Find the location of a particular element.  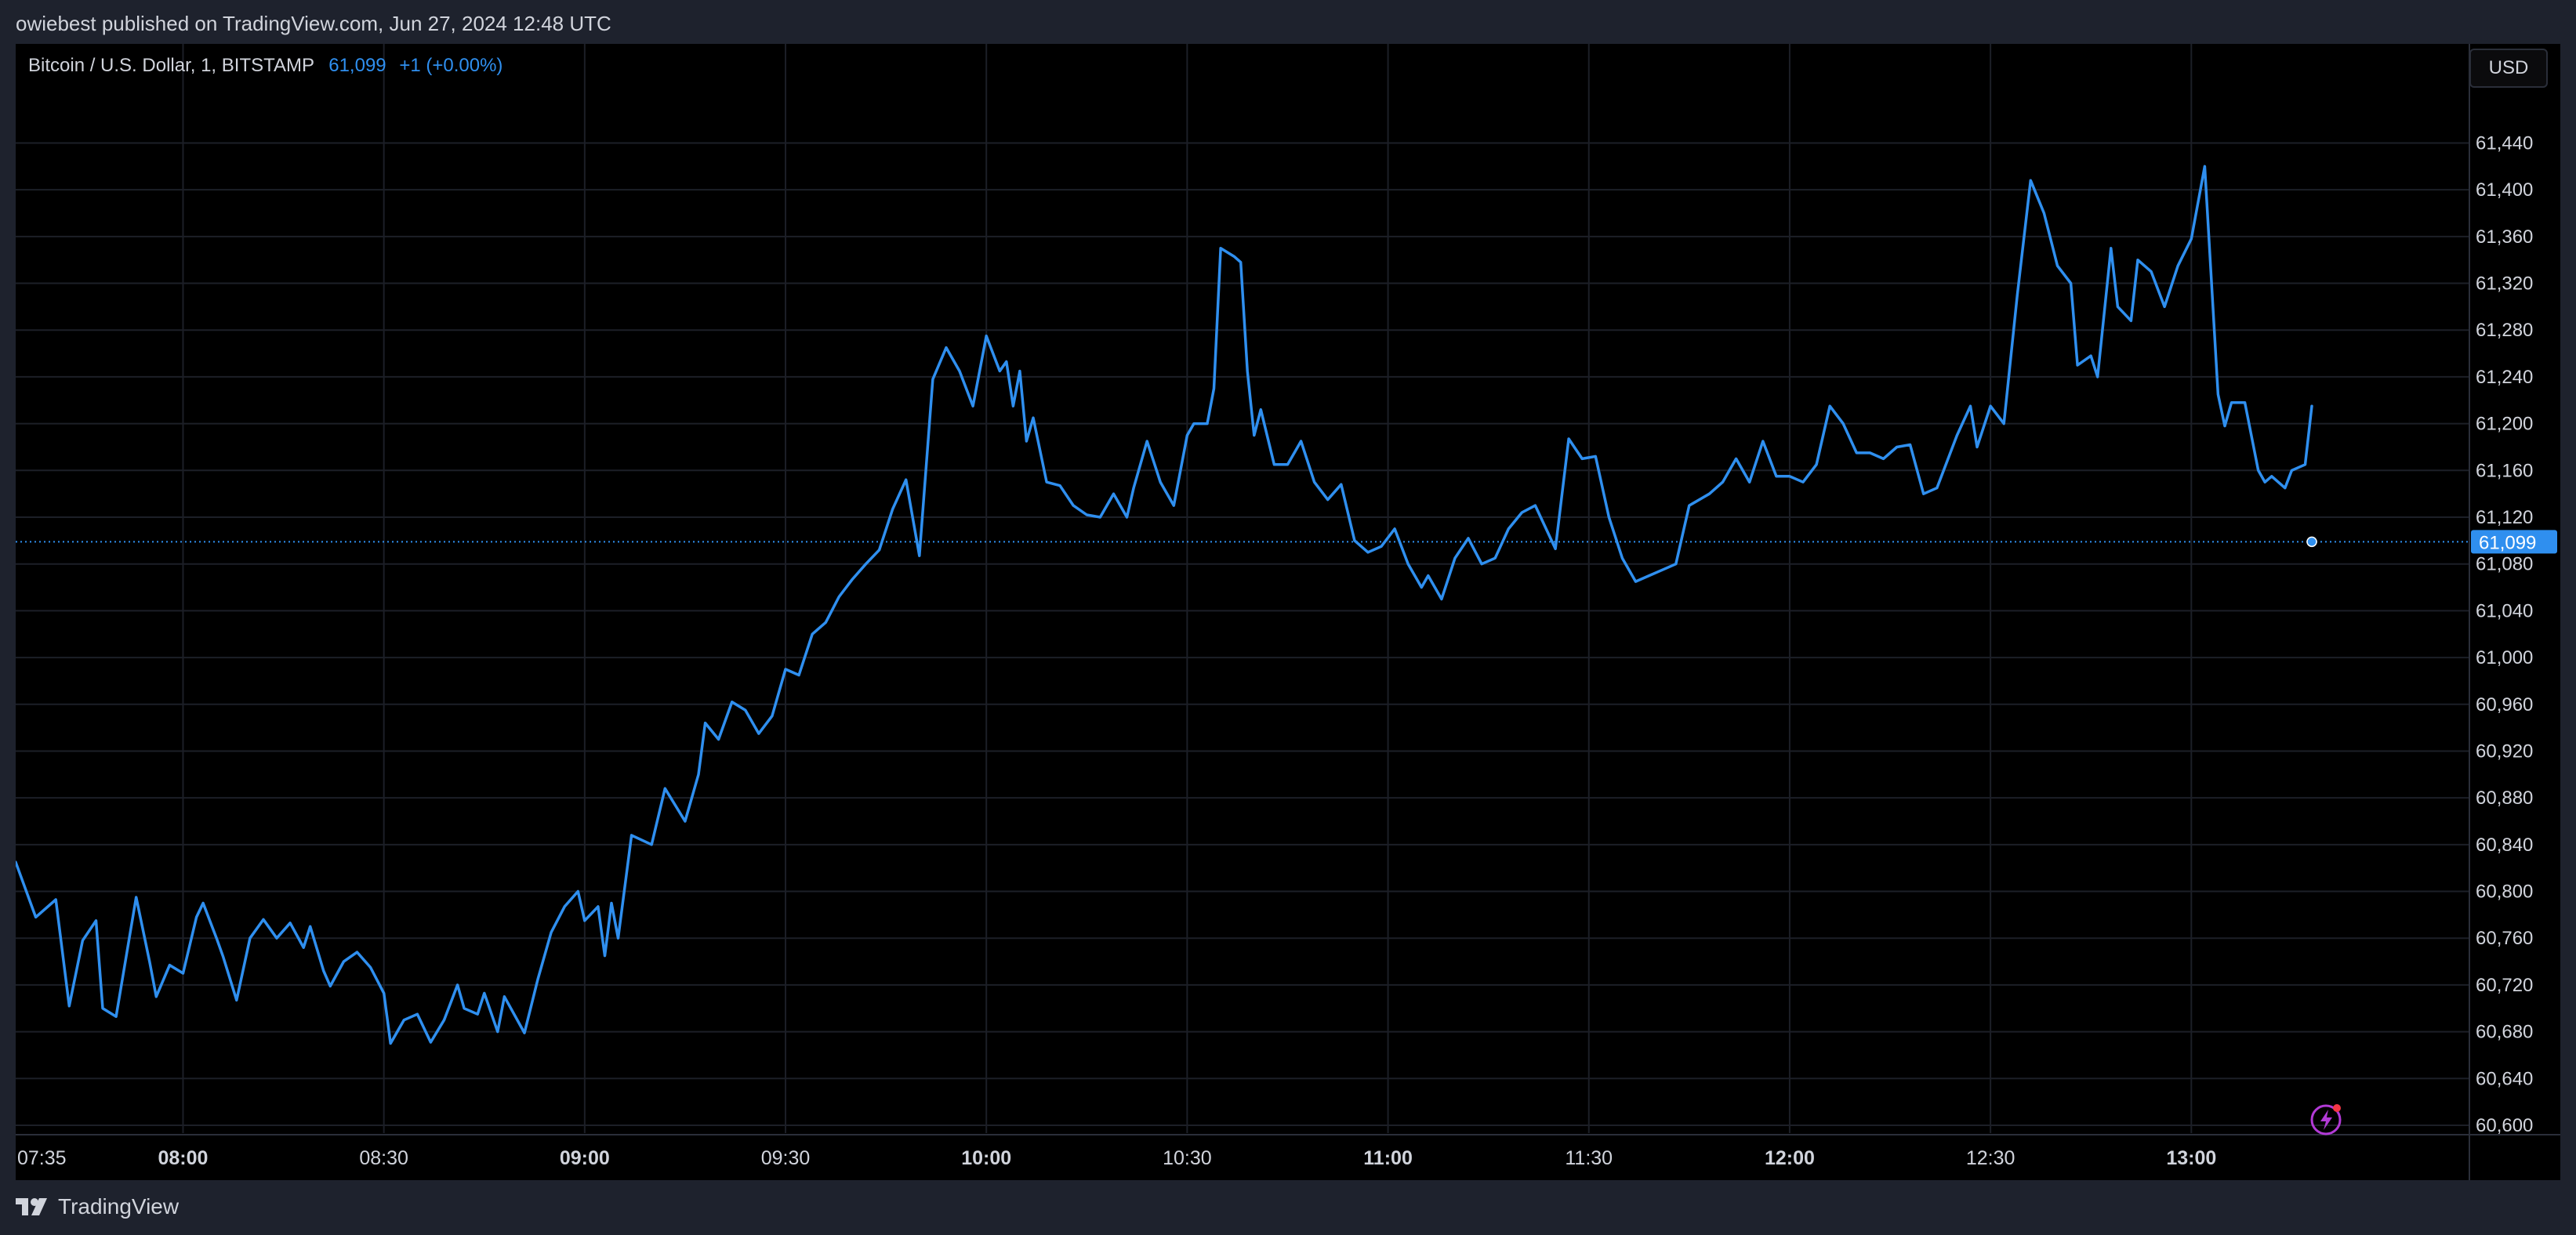

currency-button: USD is located at coordinates (2508, 68).